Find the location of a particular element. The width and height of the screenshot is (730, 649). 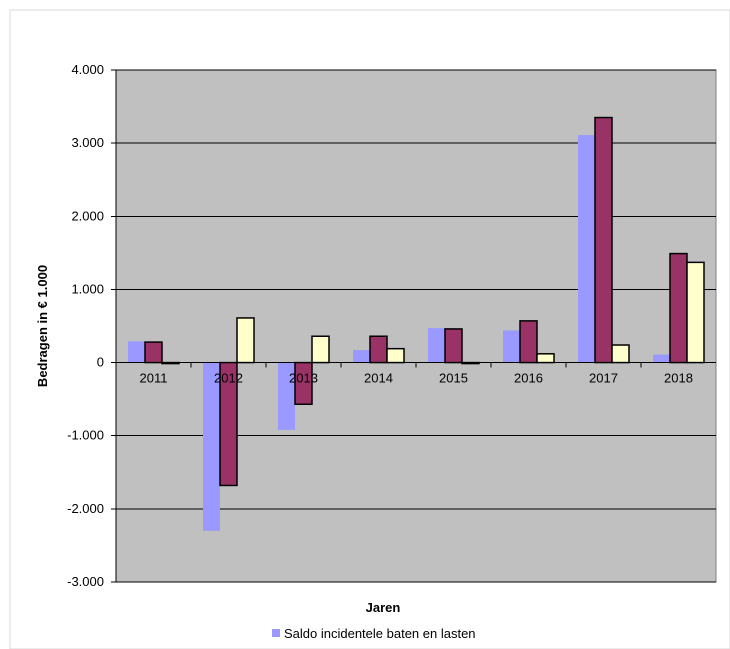

legend-swatch is located at coordinates (276, 633).